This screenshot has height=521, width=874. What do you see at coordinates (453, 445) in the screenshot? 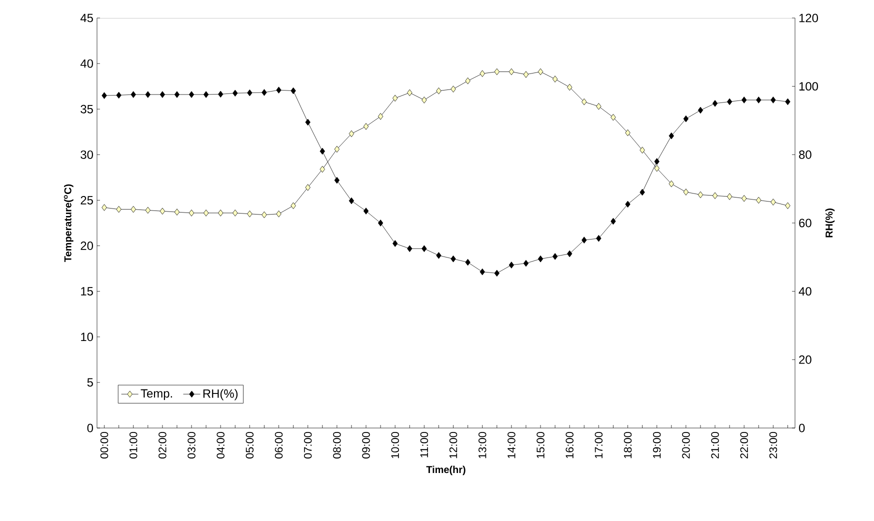
I see `x-tick-label: 12:00` at bounding box center [453, 445].